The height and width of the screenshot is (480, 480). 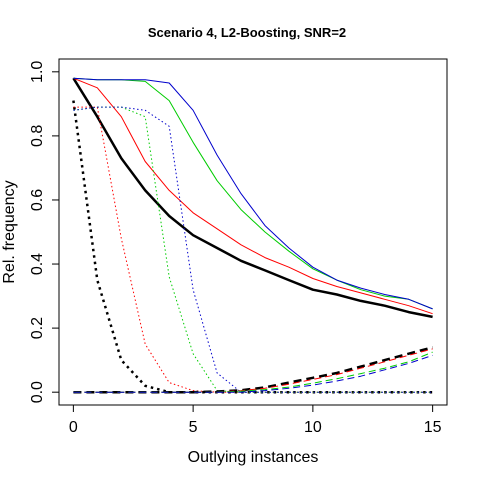 What do you see at coordinates (37, 200) in the screenshot?
I see `y-tick-label: 0.6` at bounding box center [37, 200].